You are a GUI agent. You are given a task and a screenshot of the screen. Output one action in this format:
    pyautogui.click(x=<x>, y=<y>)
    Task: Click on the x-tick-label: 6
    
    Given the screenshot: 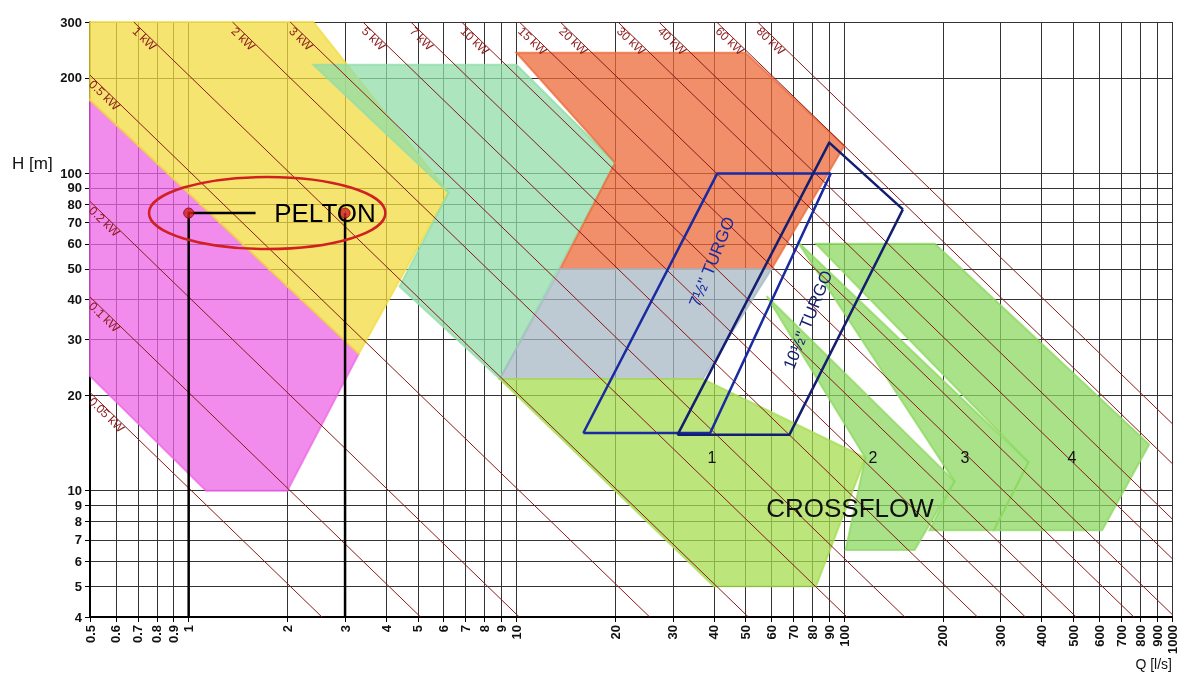 What is the action you would take?
    pyautogui.click(x=444, y=629)
    